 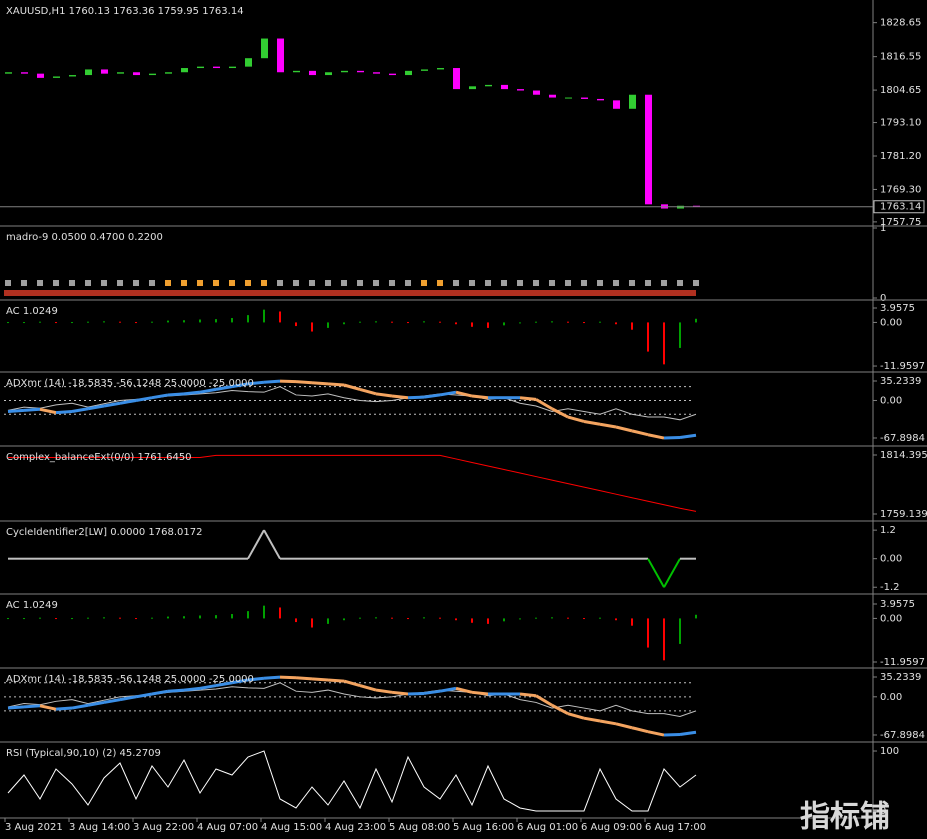 I want to click on x-tick-label: 5 Aug 16:00, so click(x=483, y=827).